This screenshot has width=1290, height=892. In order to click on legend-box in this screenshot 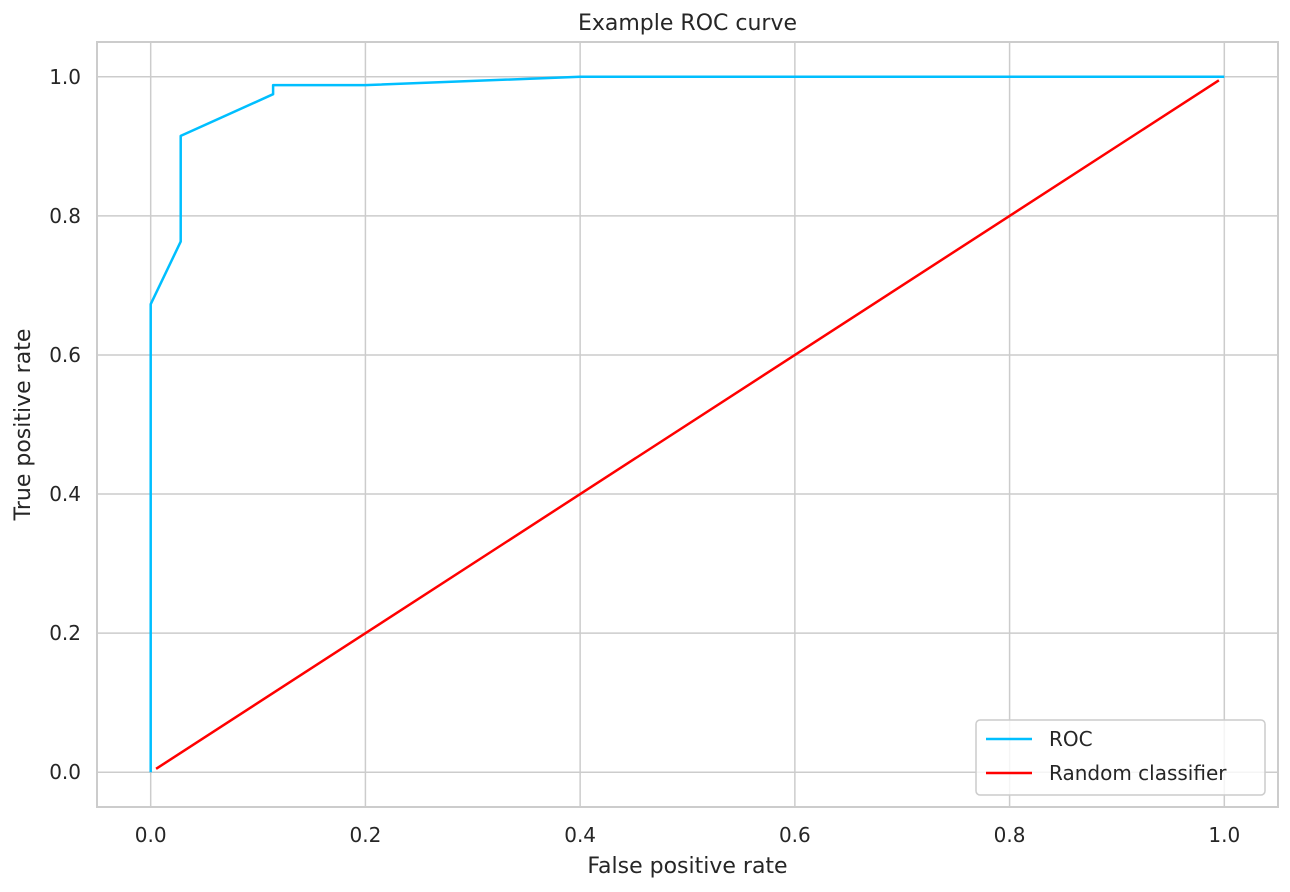, I will do `click(1120, 757)`.